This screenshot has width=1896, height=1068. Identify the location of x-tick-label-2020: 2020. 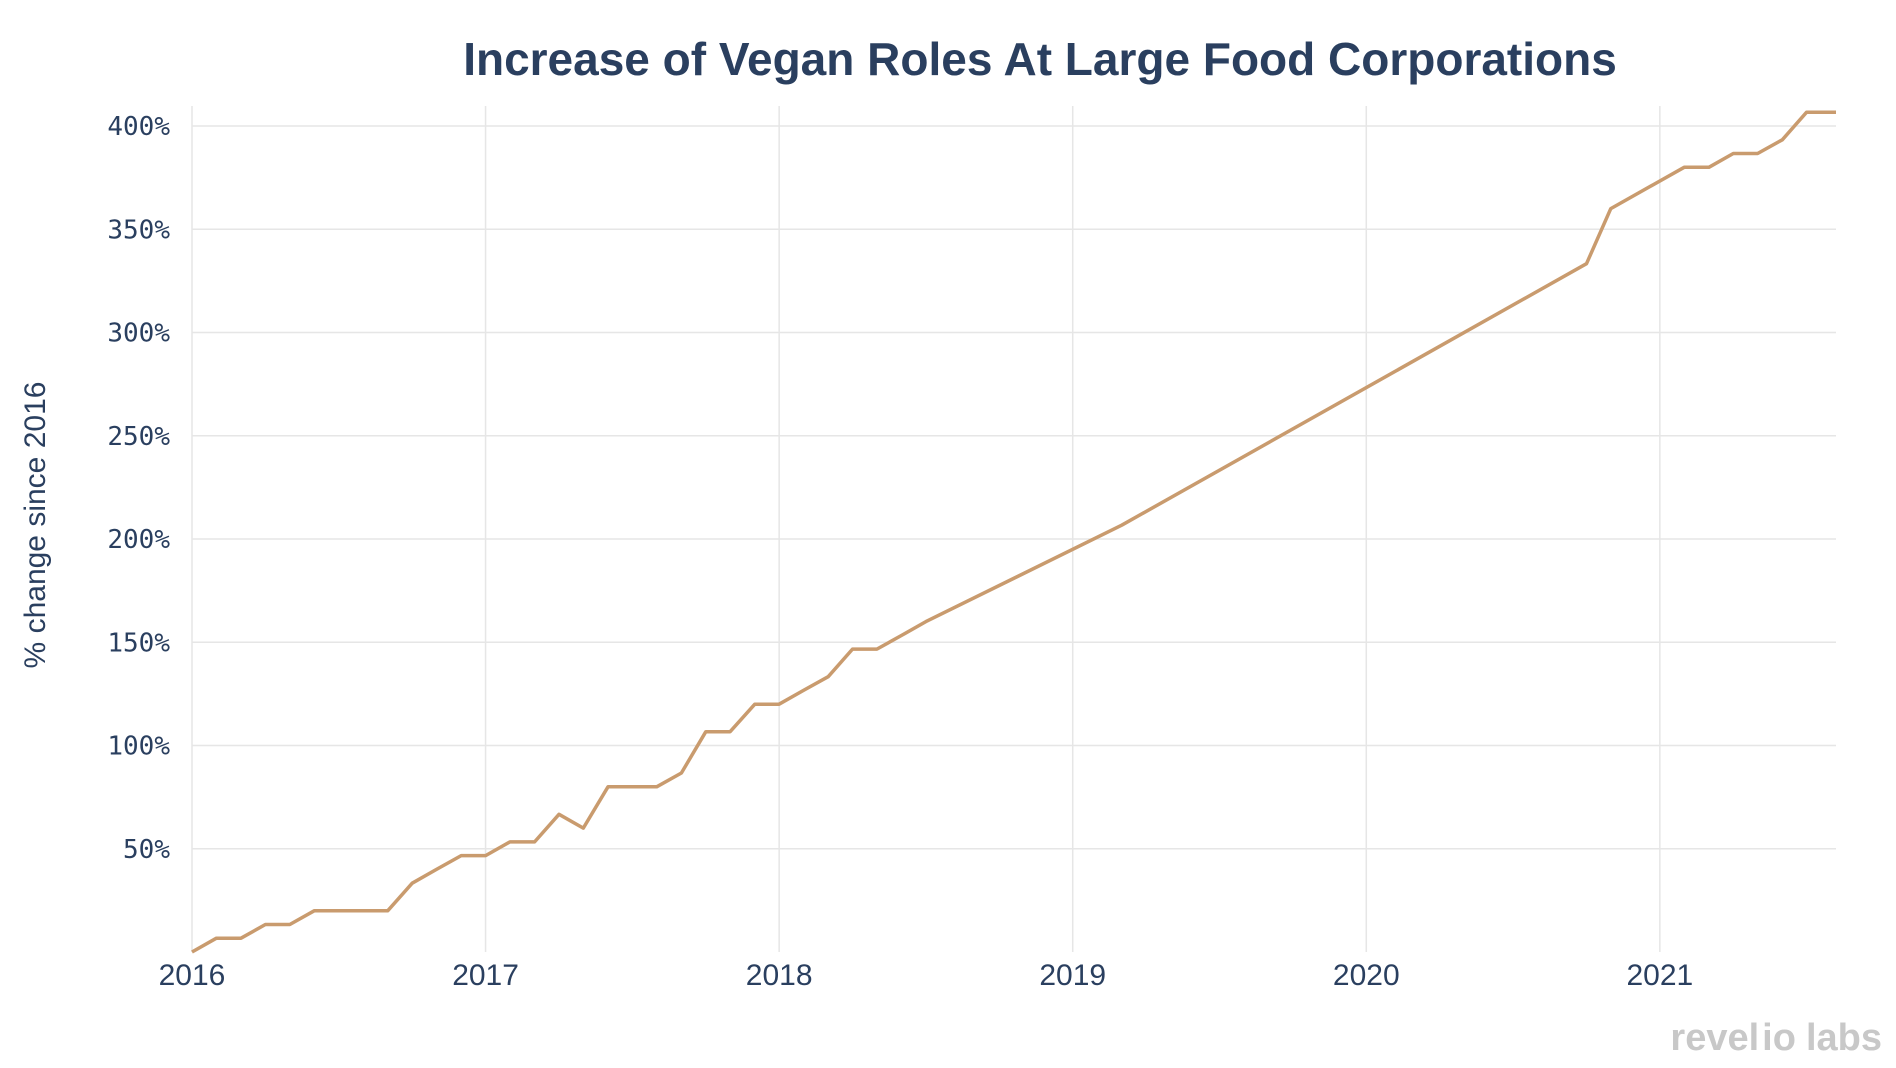
(1366, 975).